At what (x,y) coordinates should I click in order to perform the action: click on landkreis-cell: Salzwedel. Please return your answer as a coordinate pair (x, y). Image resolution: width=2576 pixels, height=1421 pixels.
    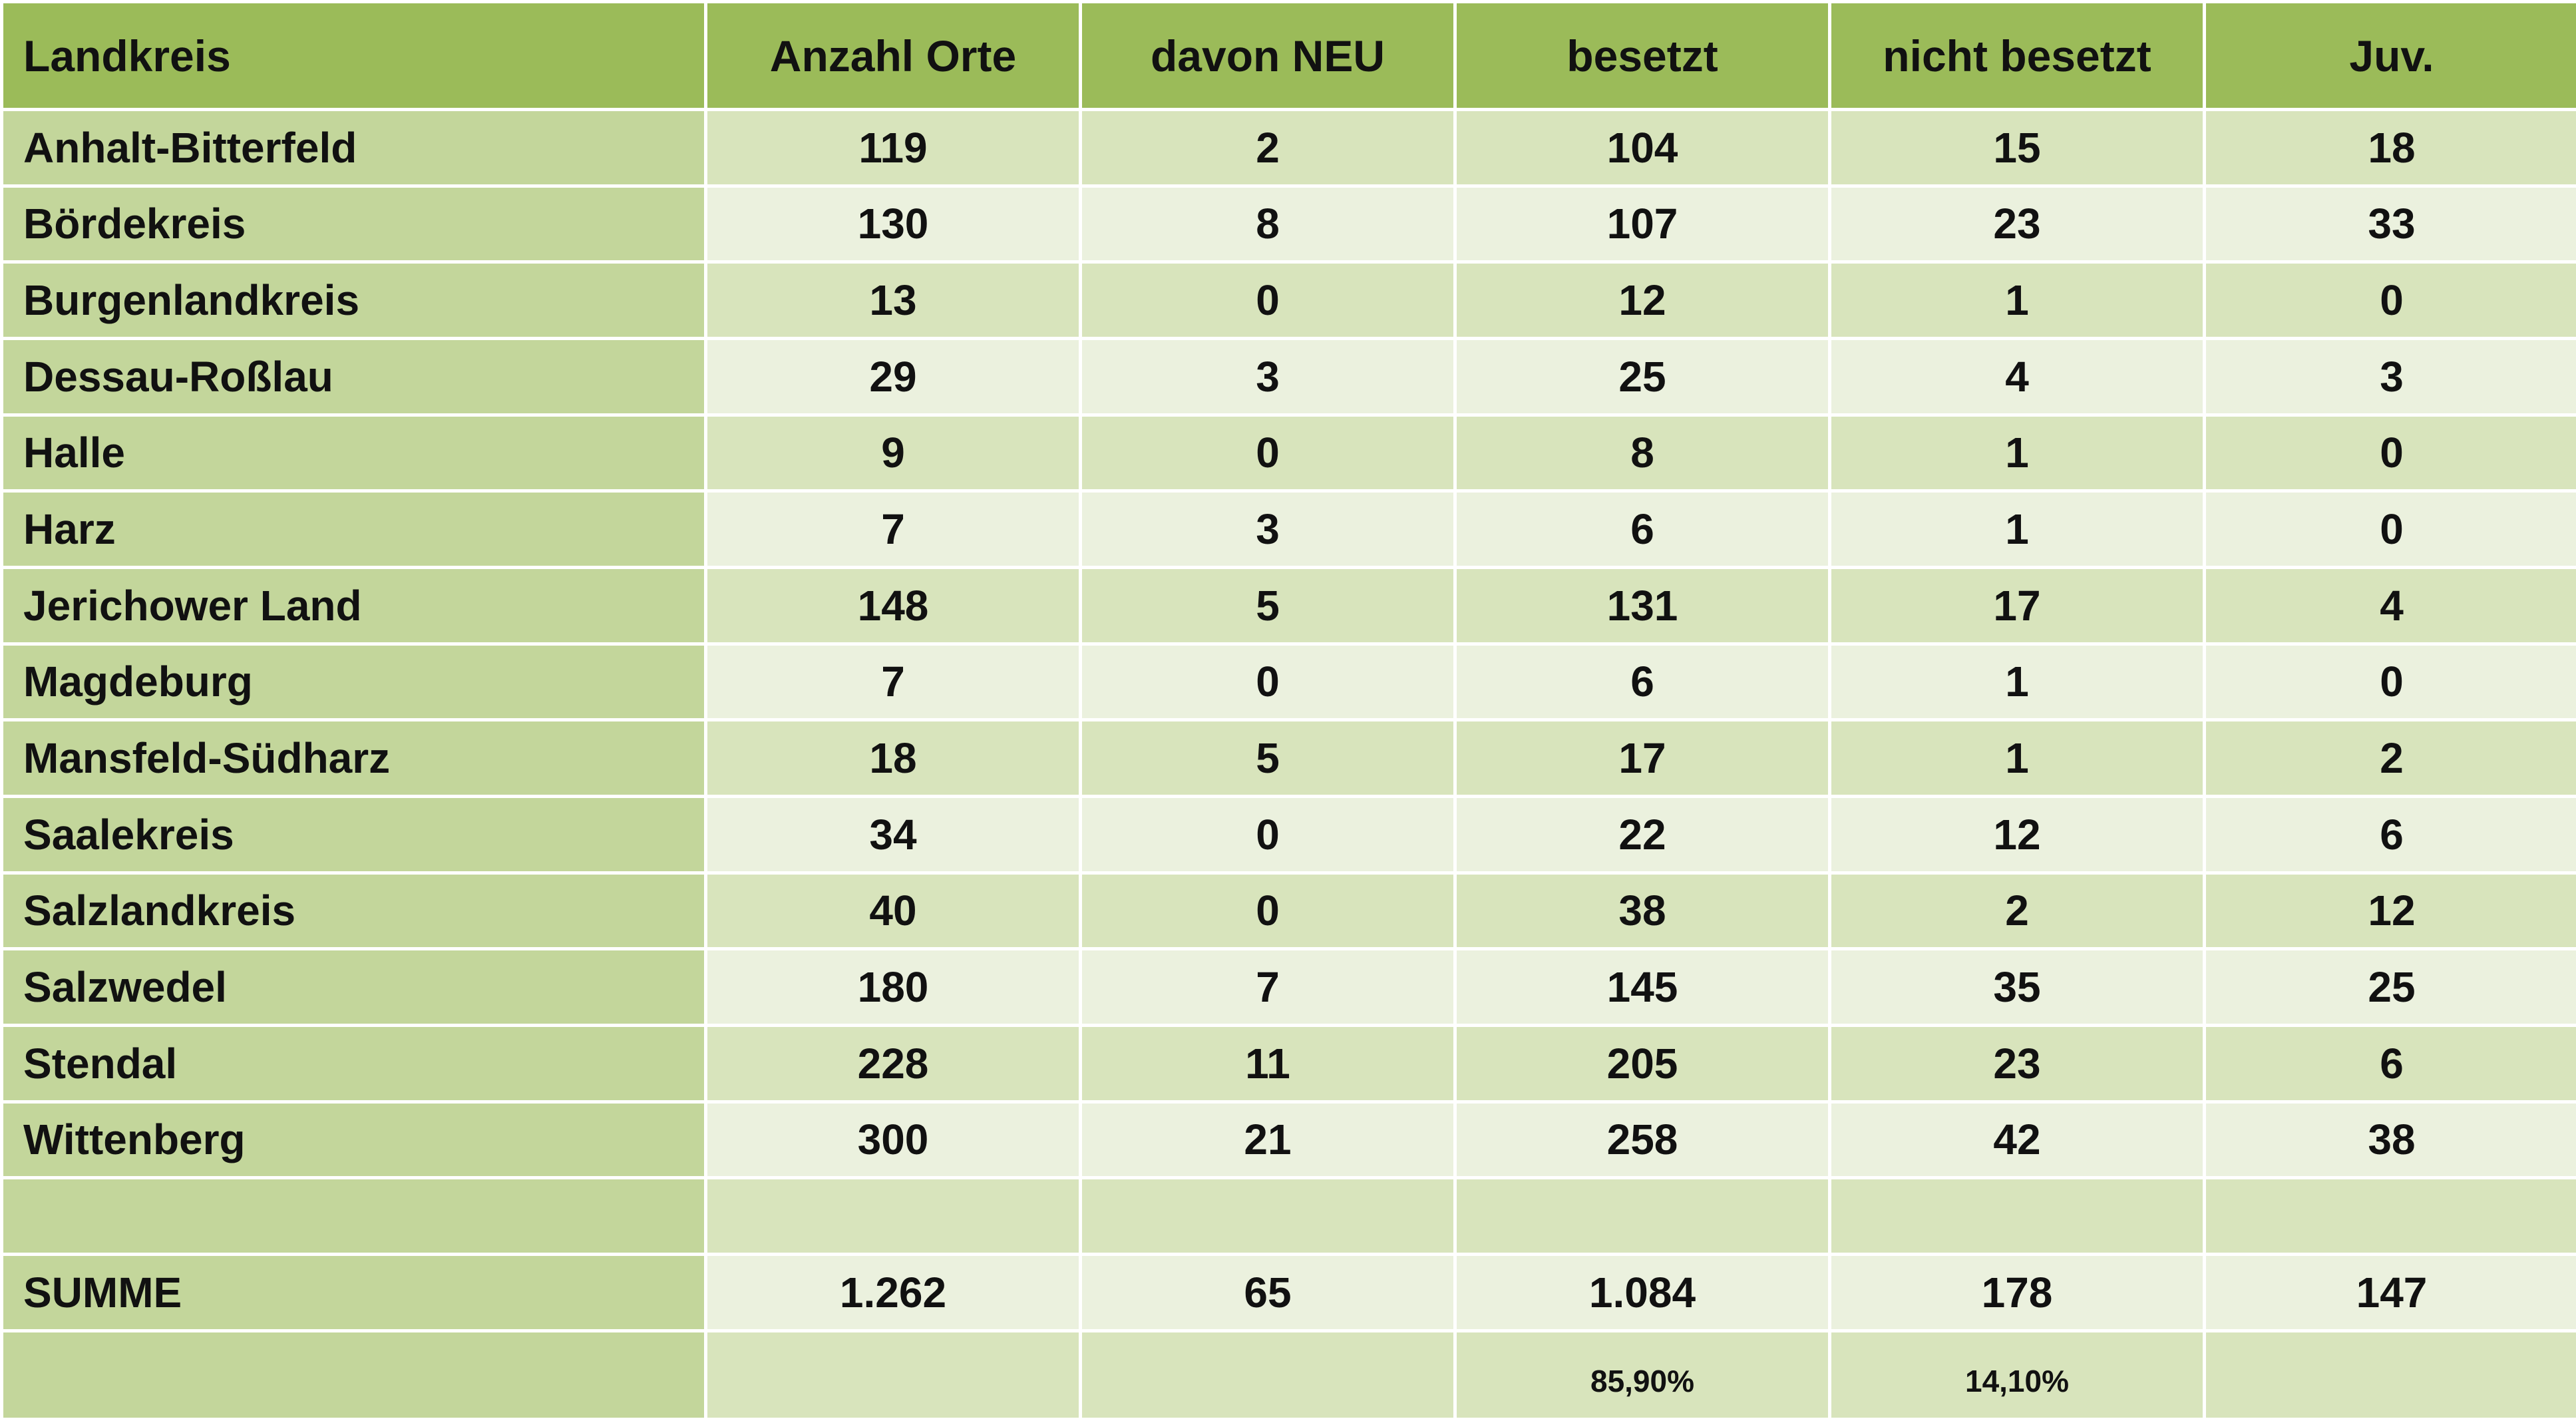
    Looking at the image, I should click on (354, 987).